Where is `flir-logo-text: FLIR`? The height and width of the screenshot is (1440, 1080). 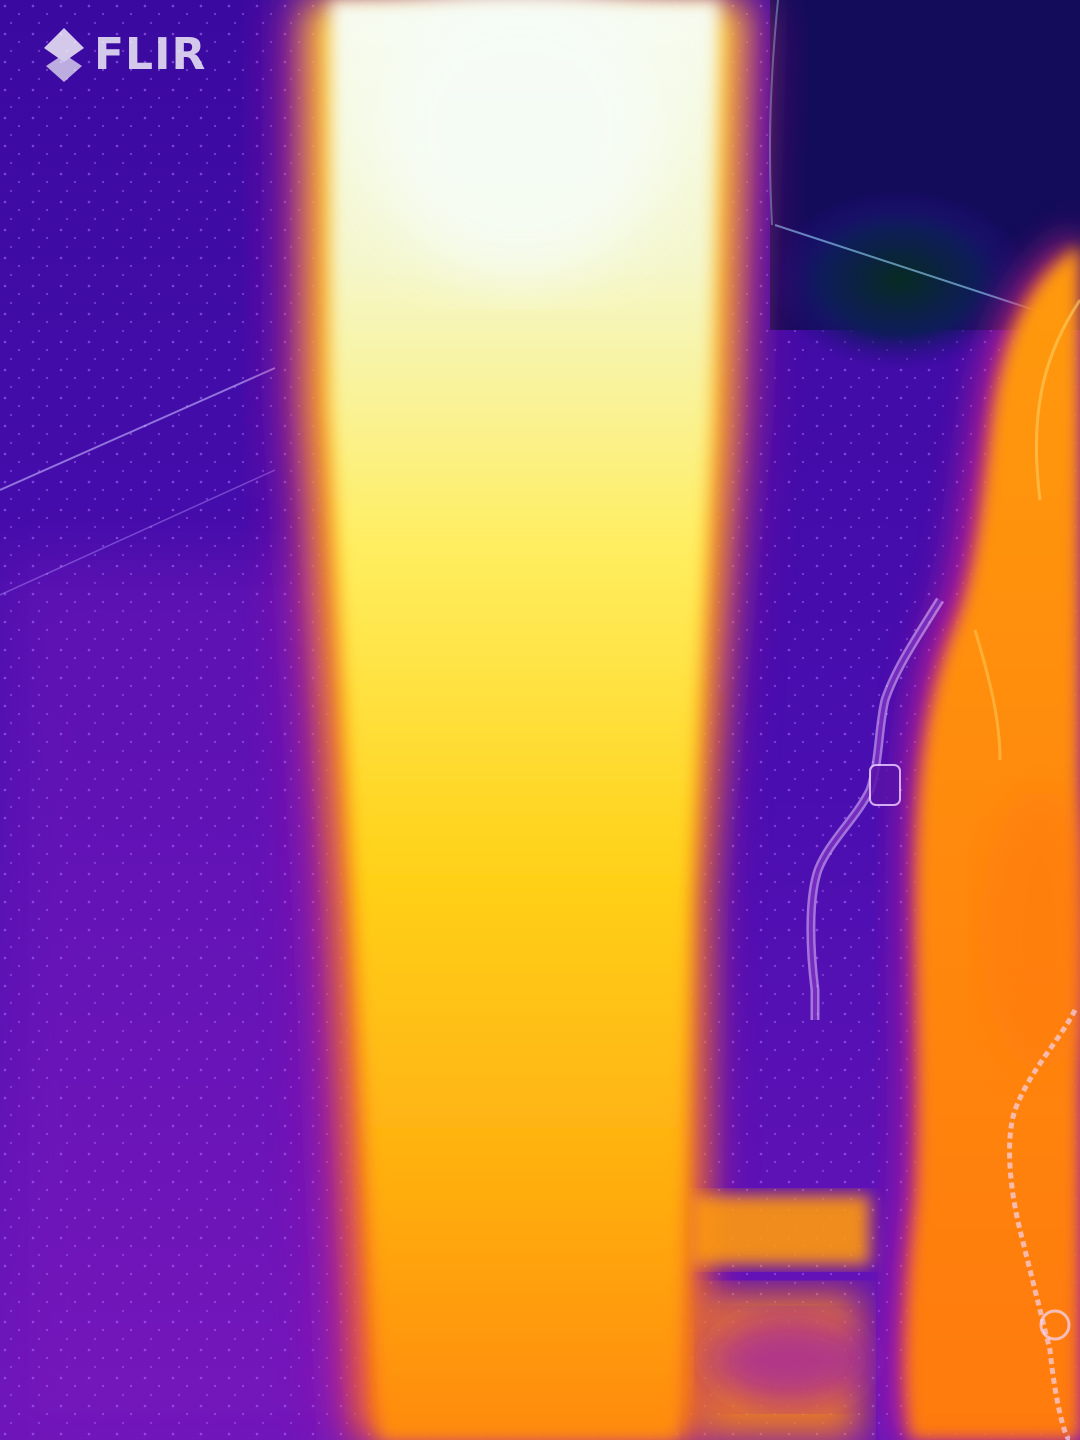
flir-logo-text: FLIR is located at coordinates (150, 54).